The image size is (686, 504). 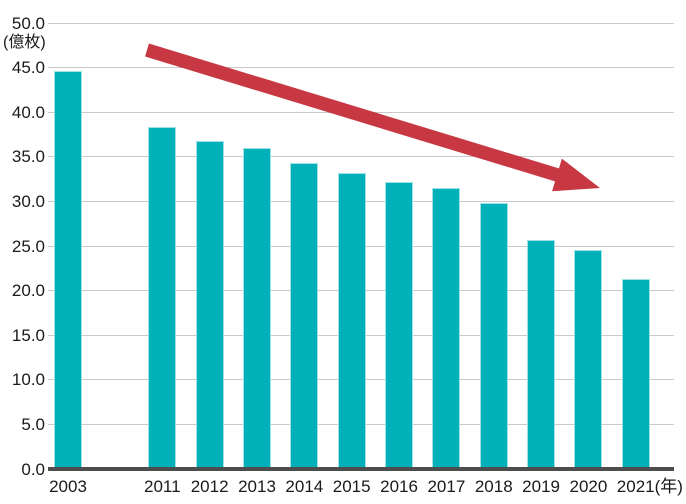 I want to click on bar-2017, so click(x=446, y=328).